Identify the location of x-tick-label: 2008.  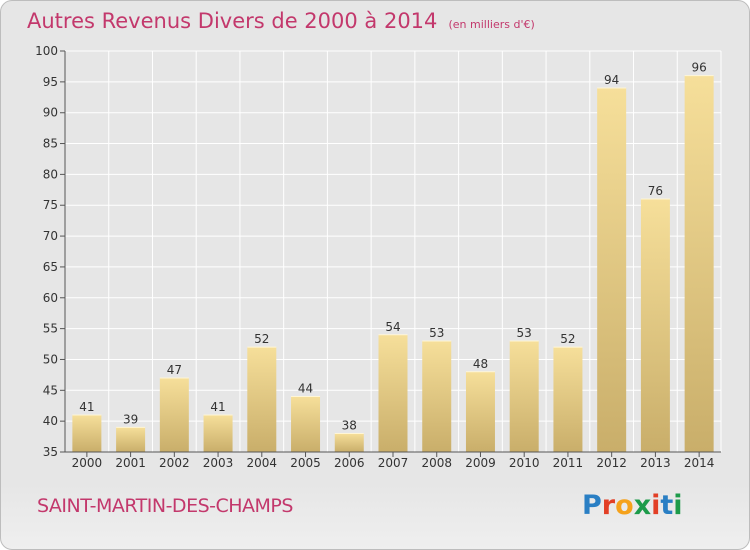
(436, 463).